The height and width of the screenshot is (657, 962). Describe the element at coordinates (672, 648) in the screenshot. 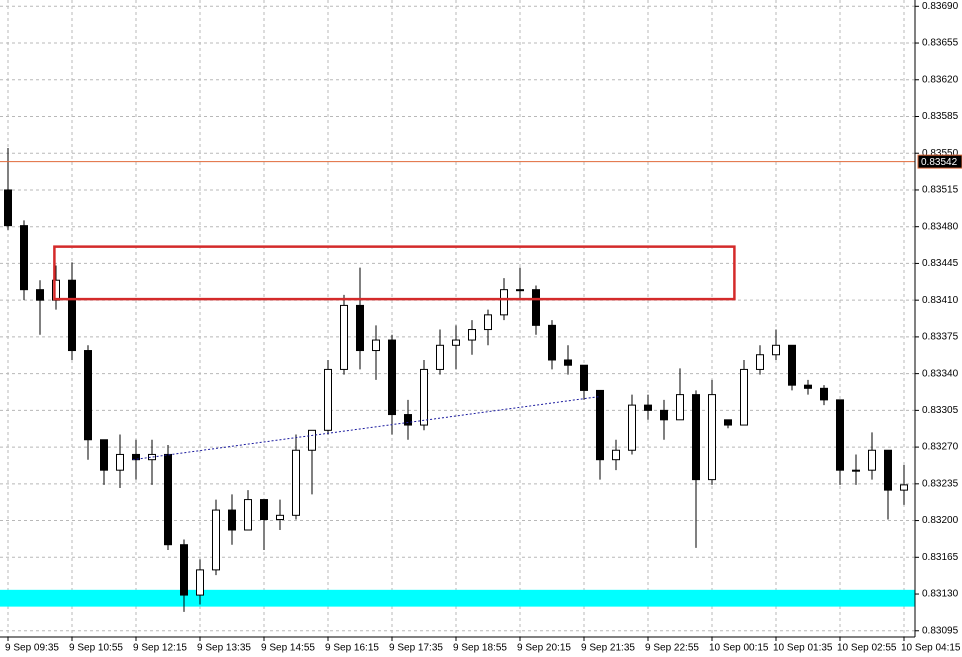

I see `x-tick-label: 9 Sep 22:55` at that location.